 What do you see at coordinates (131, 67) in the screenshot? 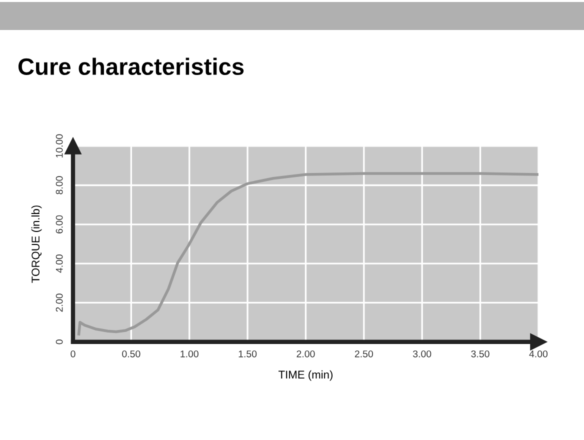
I see `chart-title: Cure characteristics` at bounding box center [131, 67].